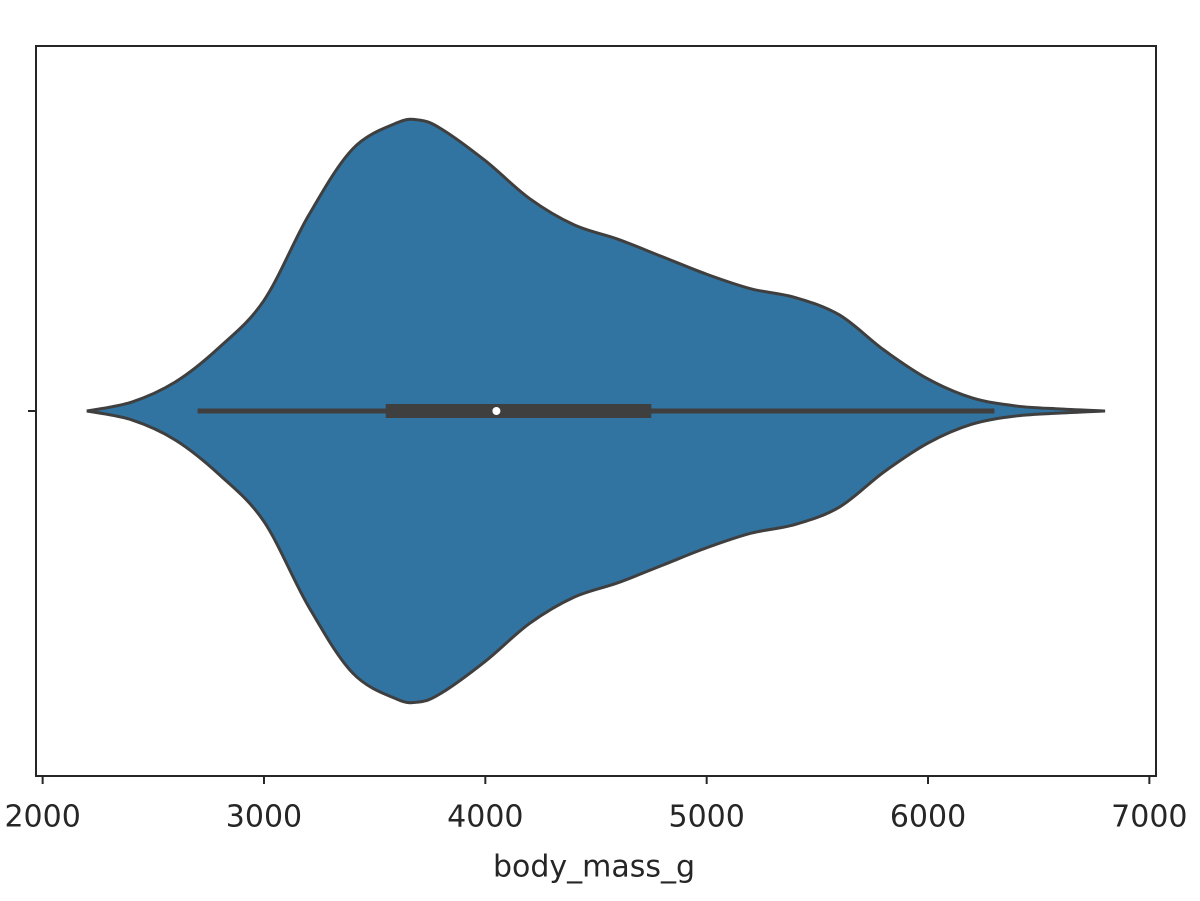  I want to click on x-tick-label: 3000, so click(264, 817).